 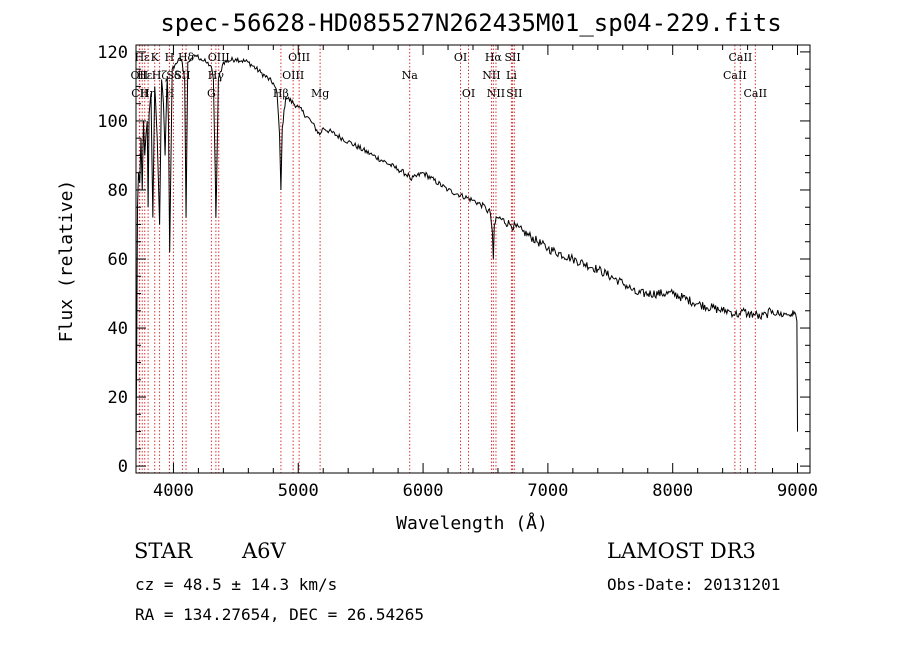 What do you see at coordinates (173, 75) in the screenshot?
I see `spectral-line-label: Sδ` at bounding box center [173, 75].